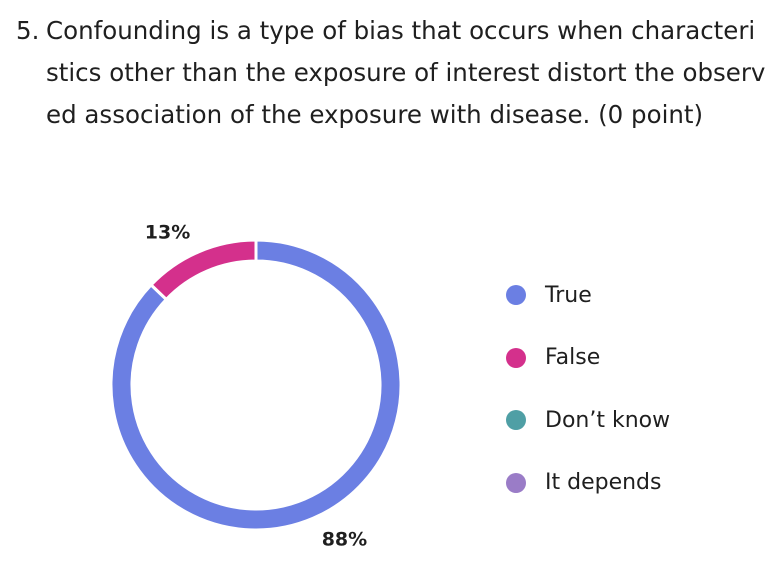 The image size is (772, 566). Describe the element at coordinates (167, 232) in the screenshot. I see `data-label-false: 13%` at that location.